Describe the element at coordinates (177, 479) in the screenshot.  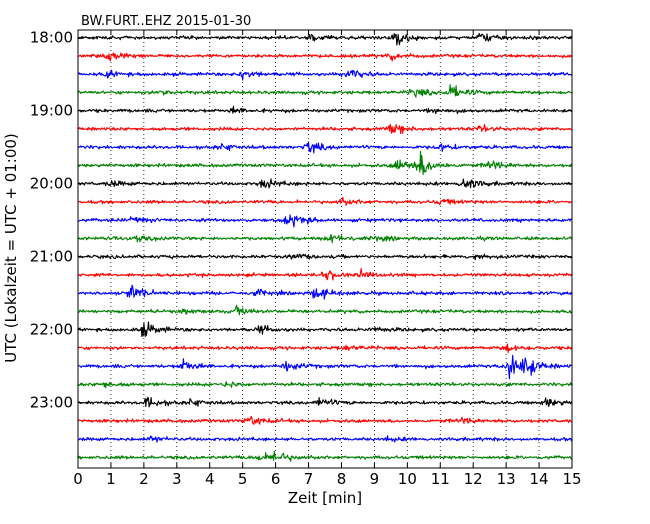
I see `x-tick-label: 3` at that location.